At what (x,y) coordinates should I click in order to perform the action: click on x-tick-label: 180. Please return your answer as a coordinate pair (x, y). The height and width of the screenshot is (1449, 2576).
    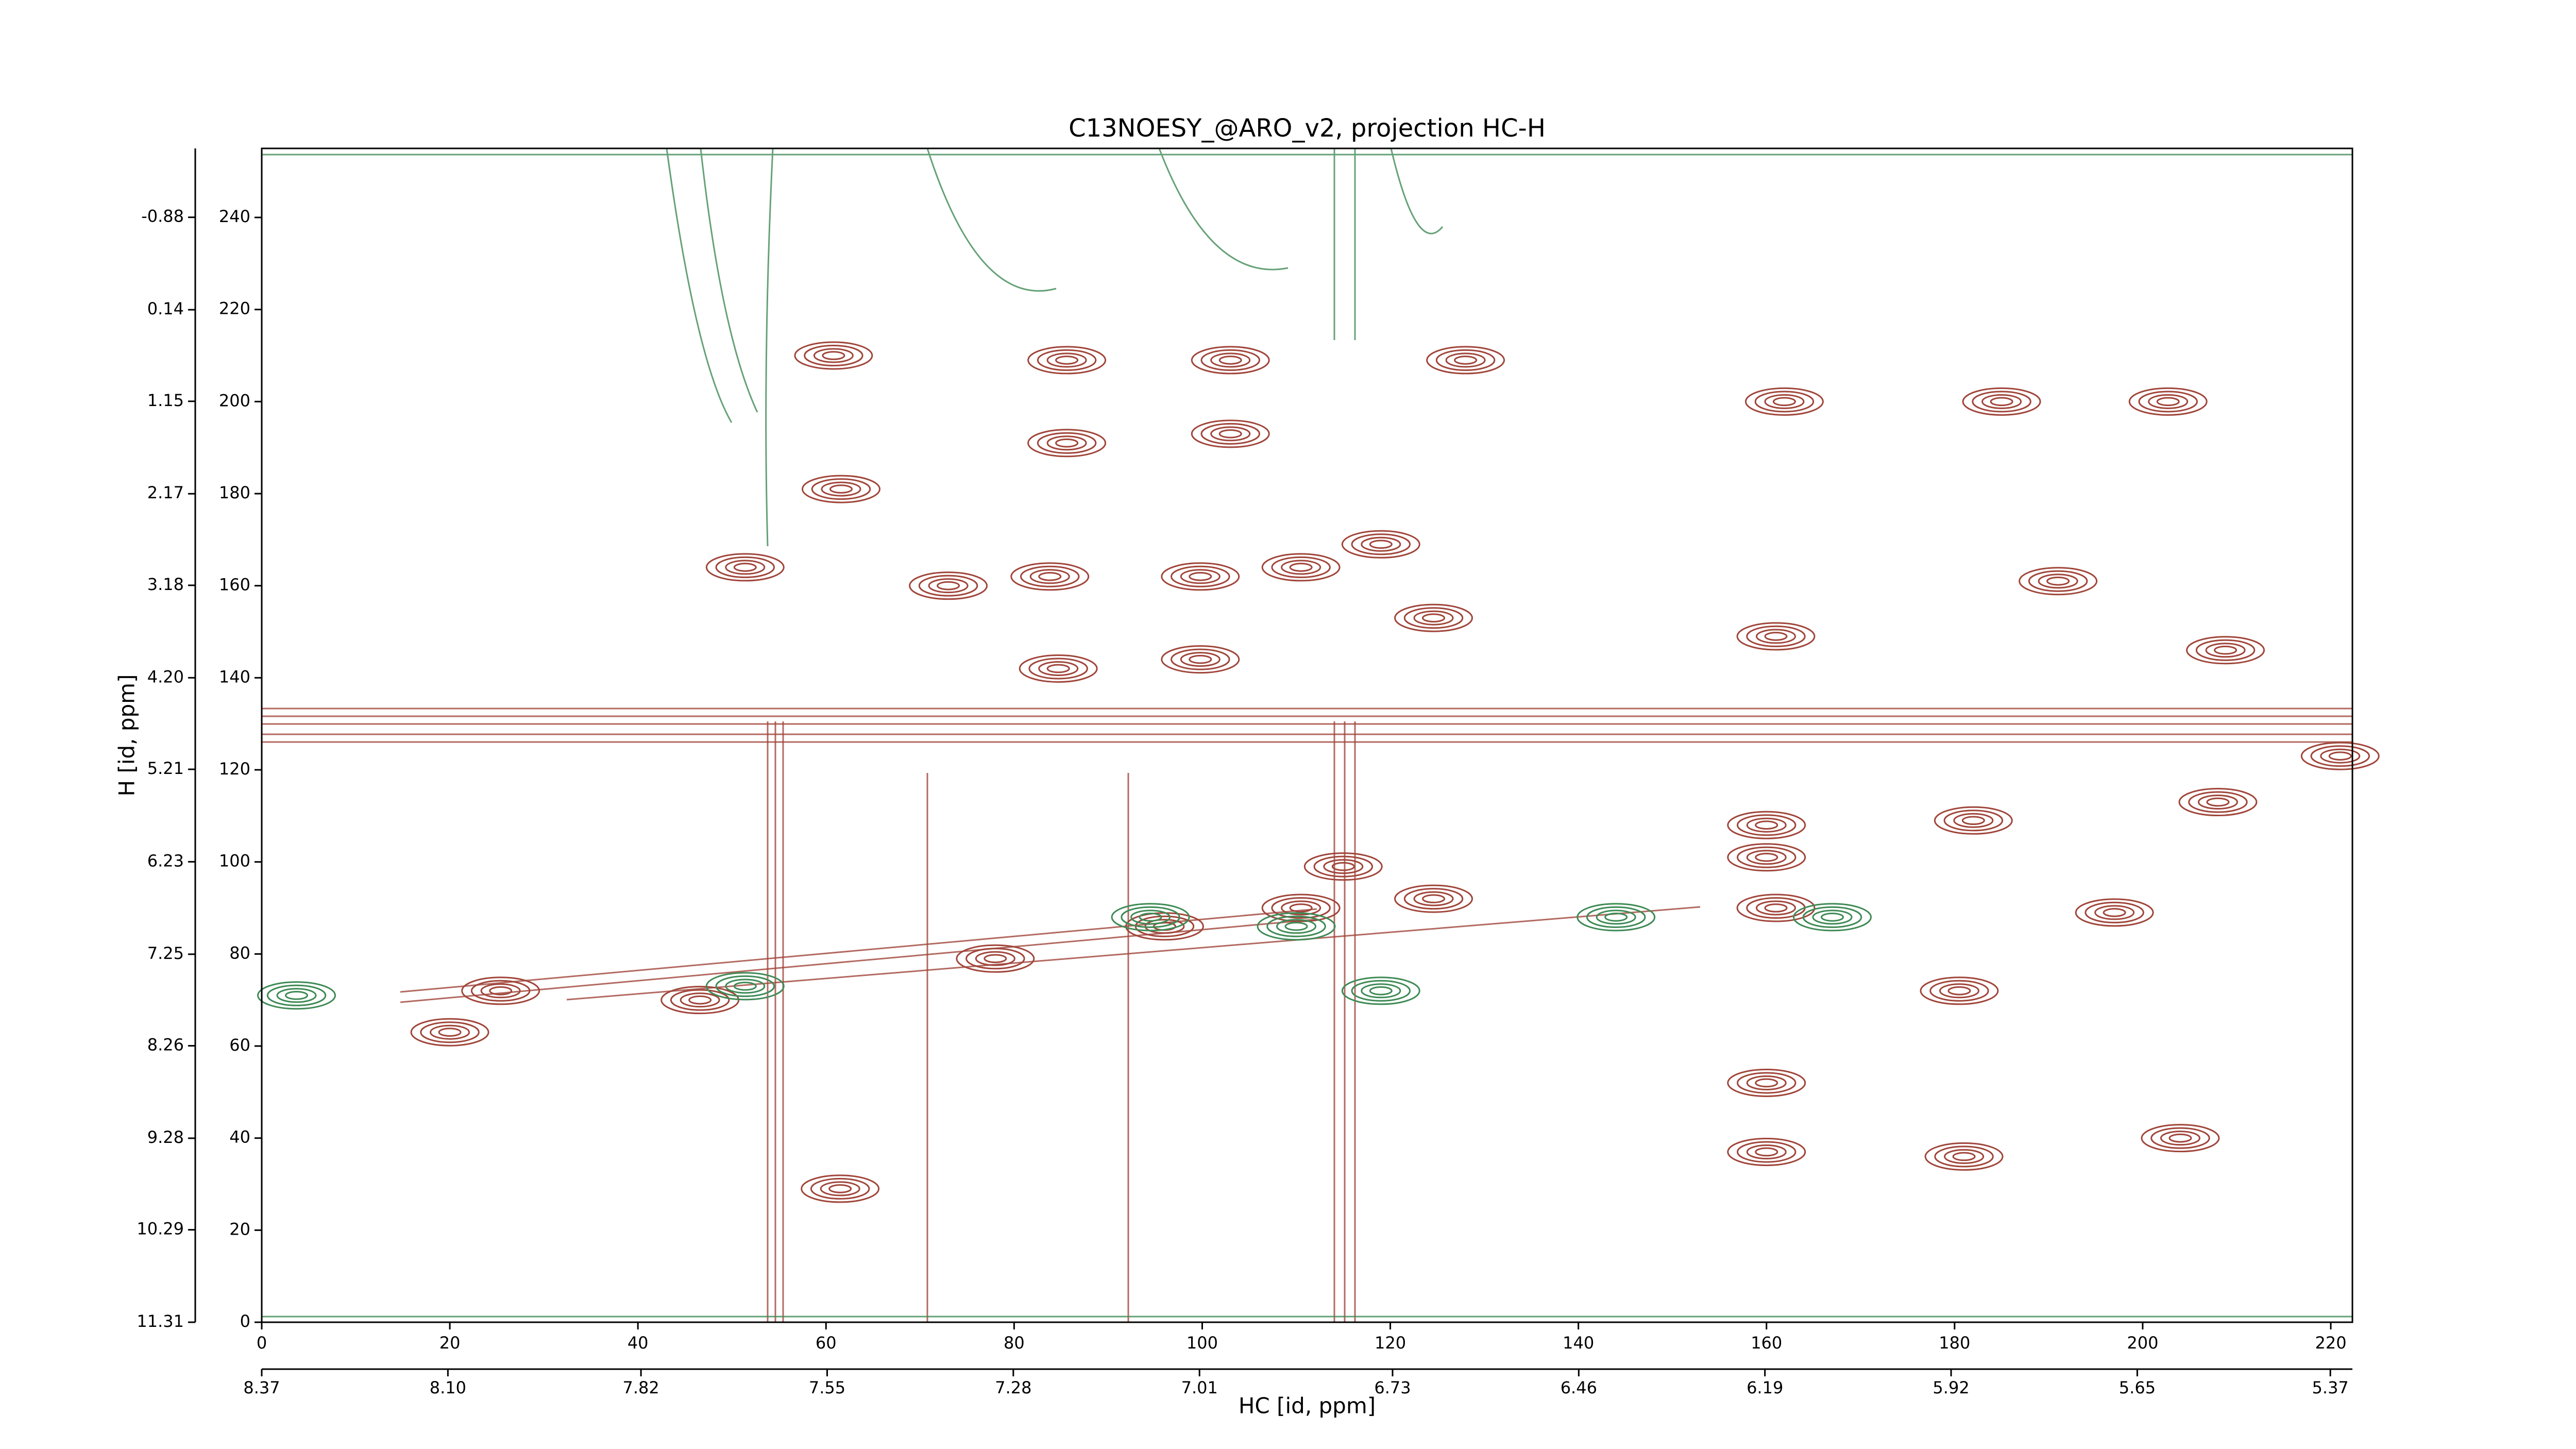
    Looking at the image, I should click on (1954, 1343).